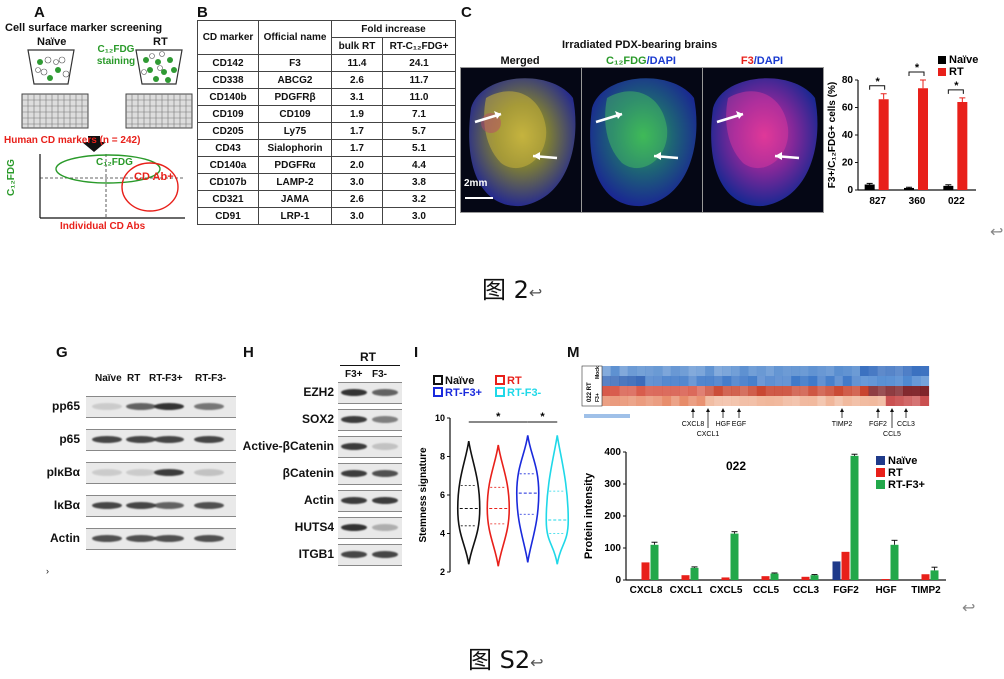 Image resolution: width=1004 pixels, height=679 pixels. Describe the element at coordinates (393, 29) in the screenshot. I see `header-fold: Fold increase` at that location.